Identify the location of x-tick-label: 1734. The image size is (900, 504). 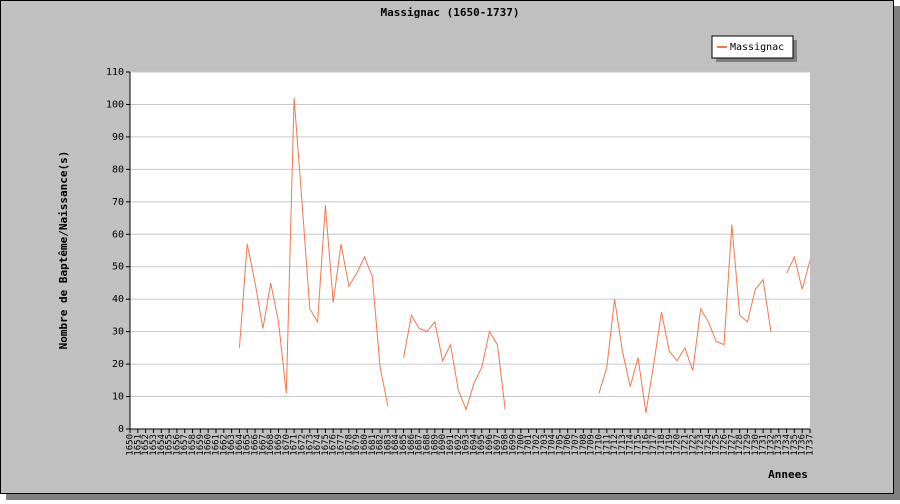
(787, 445).